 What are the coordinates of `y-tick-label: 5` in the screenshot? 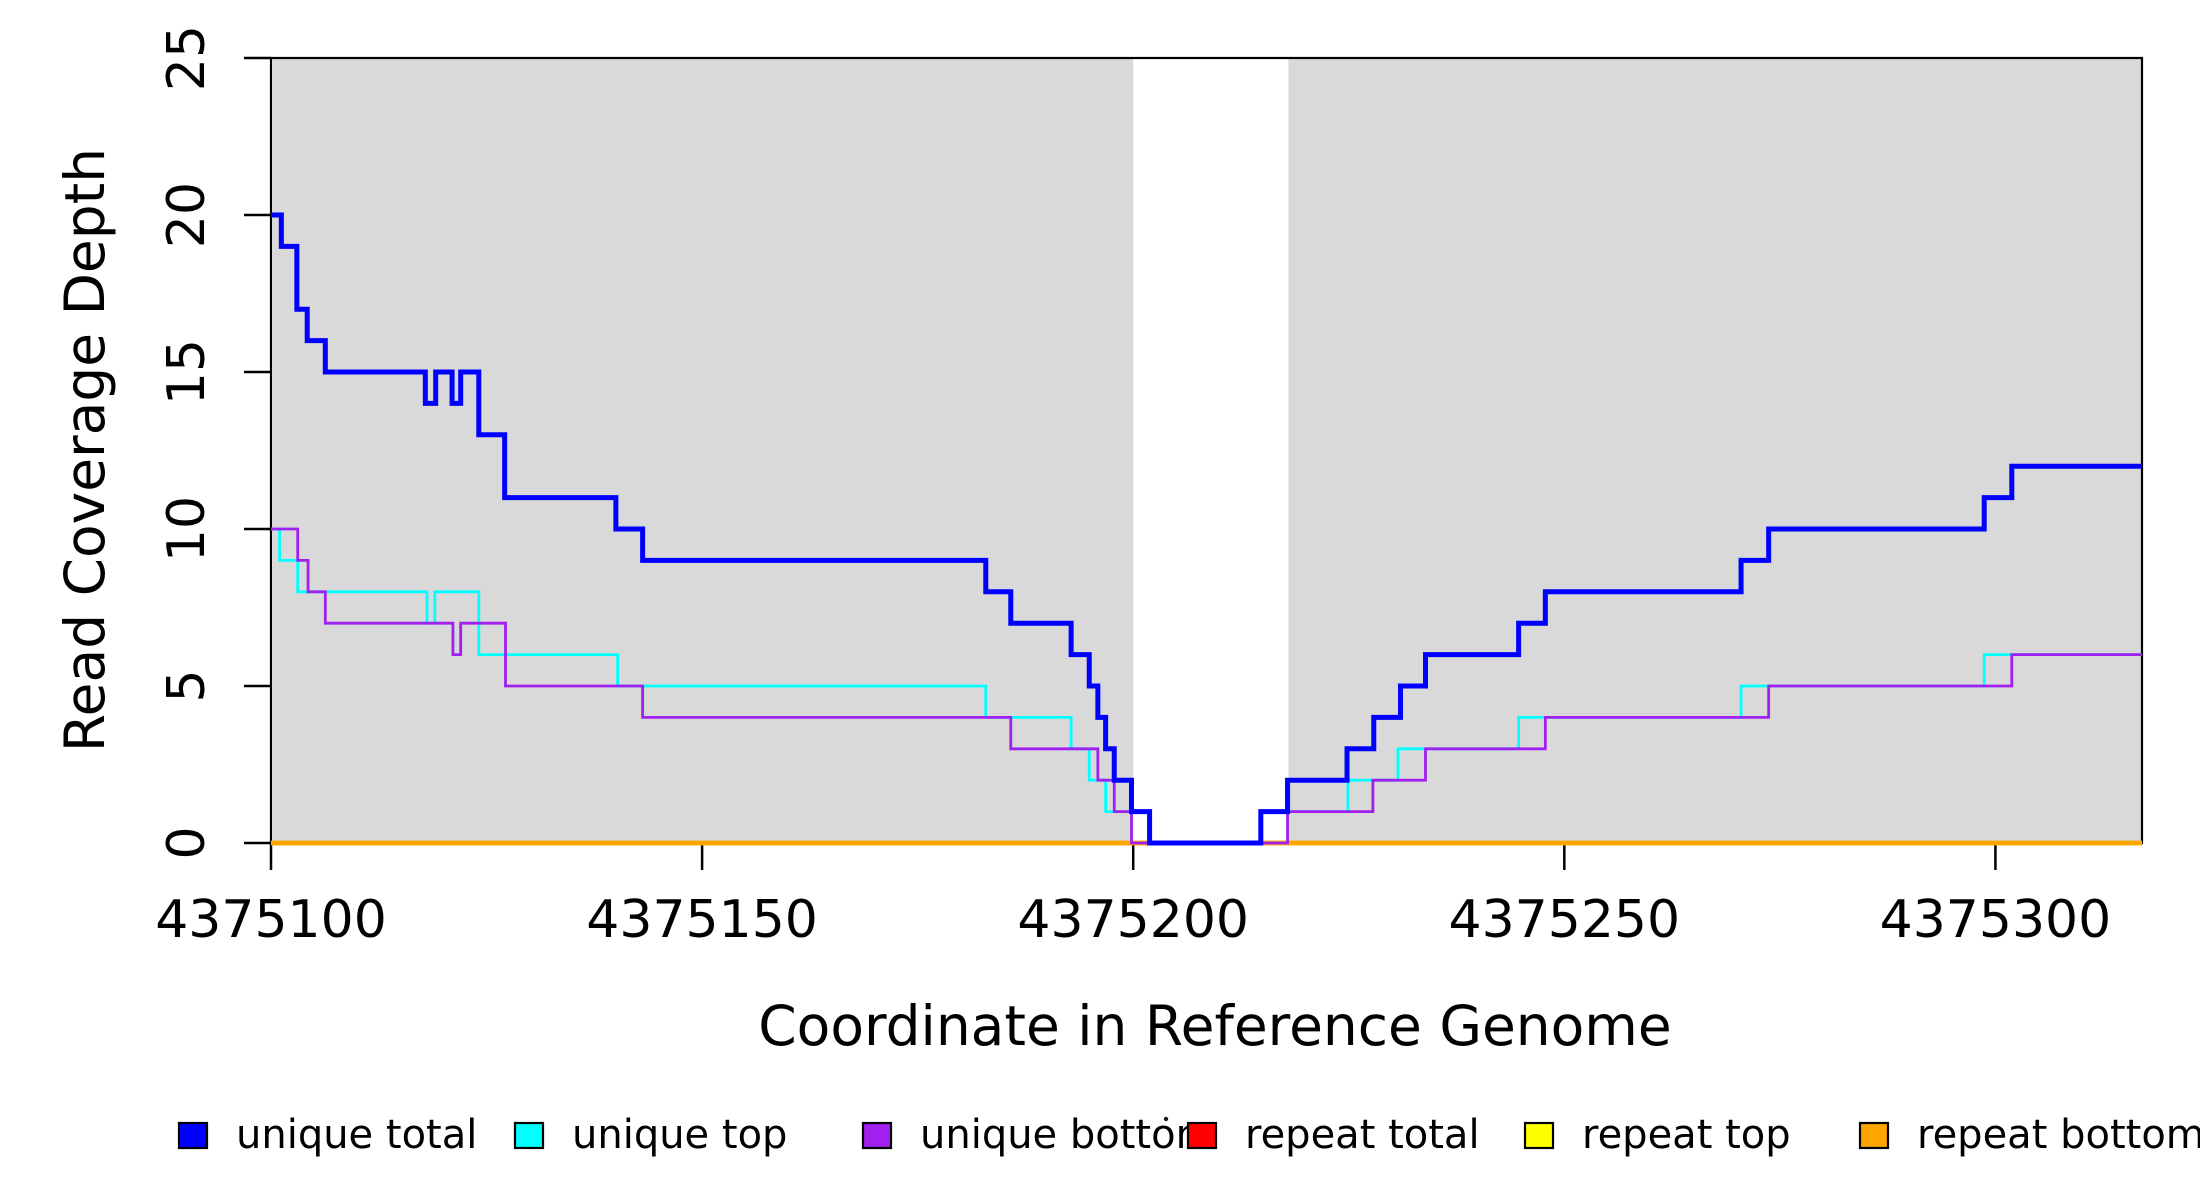 It's located at (187, 685).